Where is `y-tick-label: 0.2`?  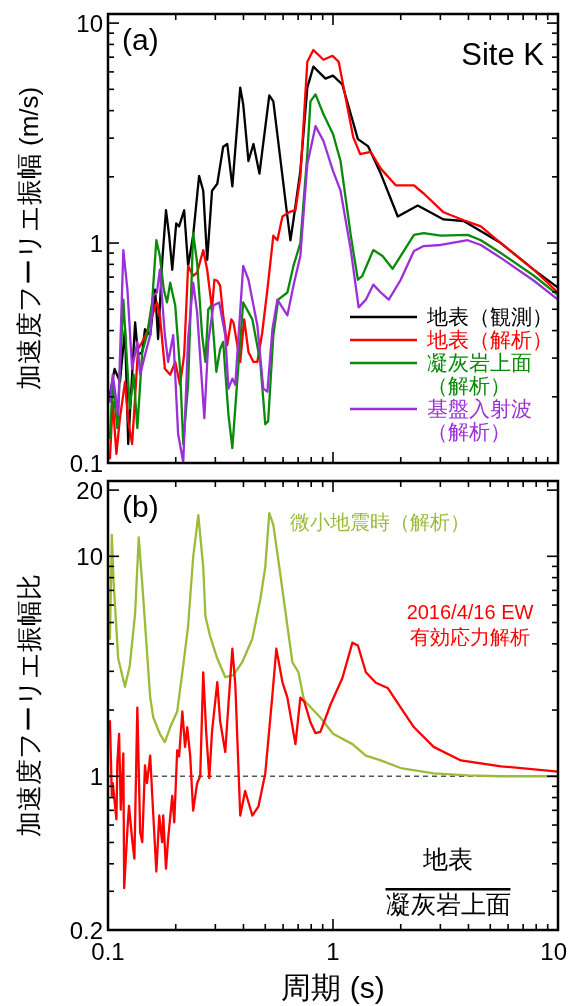 y-tick-label: 0.2 is located at coordinates (86, 930).